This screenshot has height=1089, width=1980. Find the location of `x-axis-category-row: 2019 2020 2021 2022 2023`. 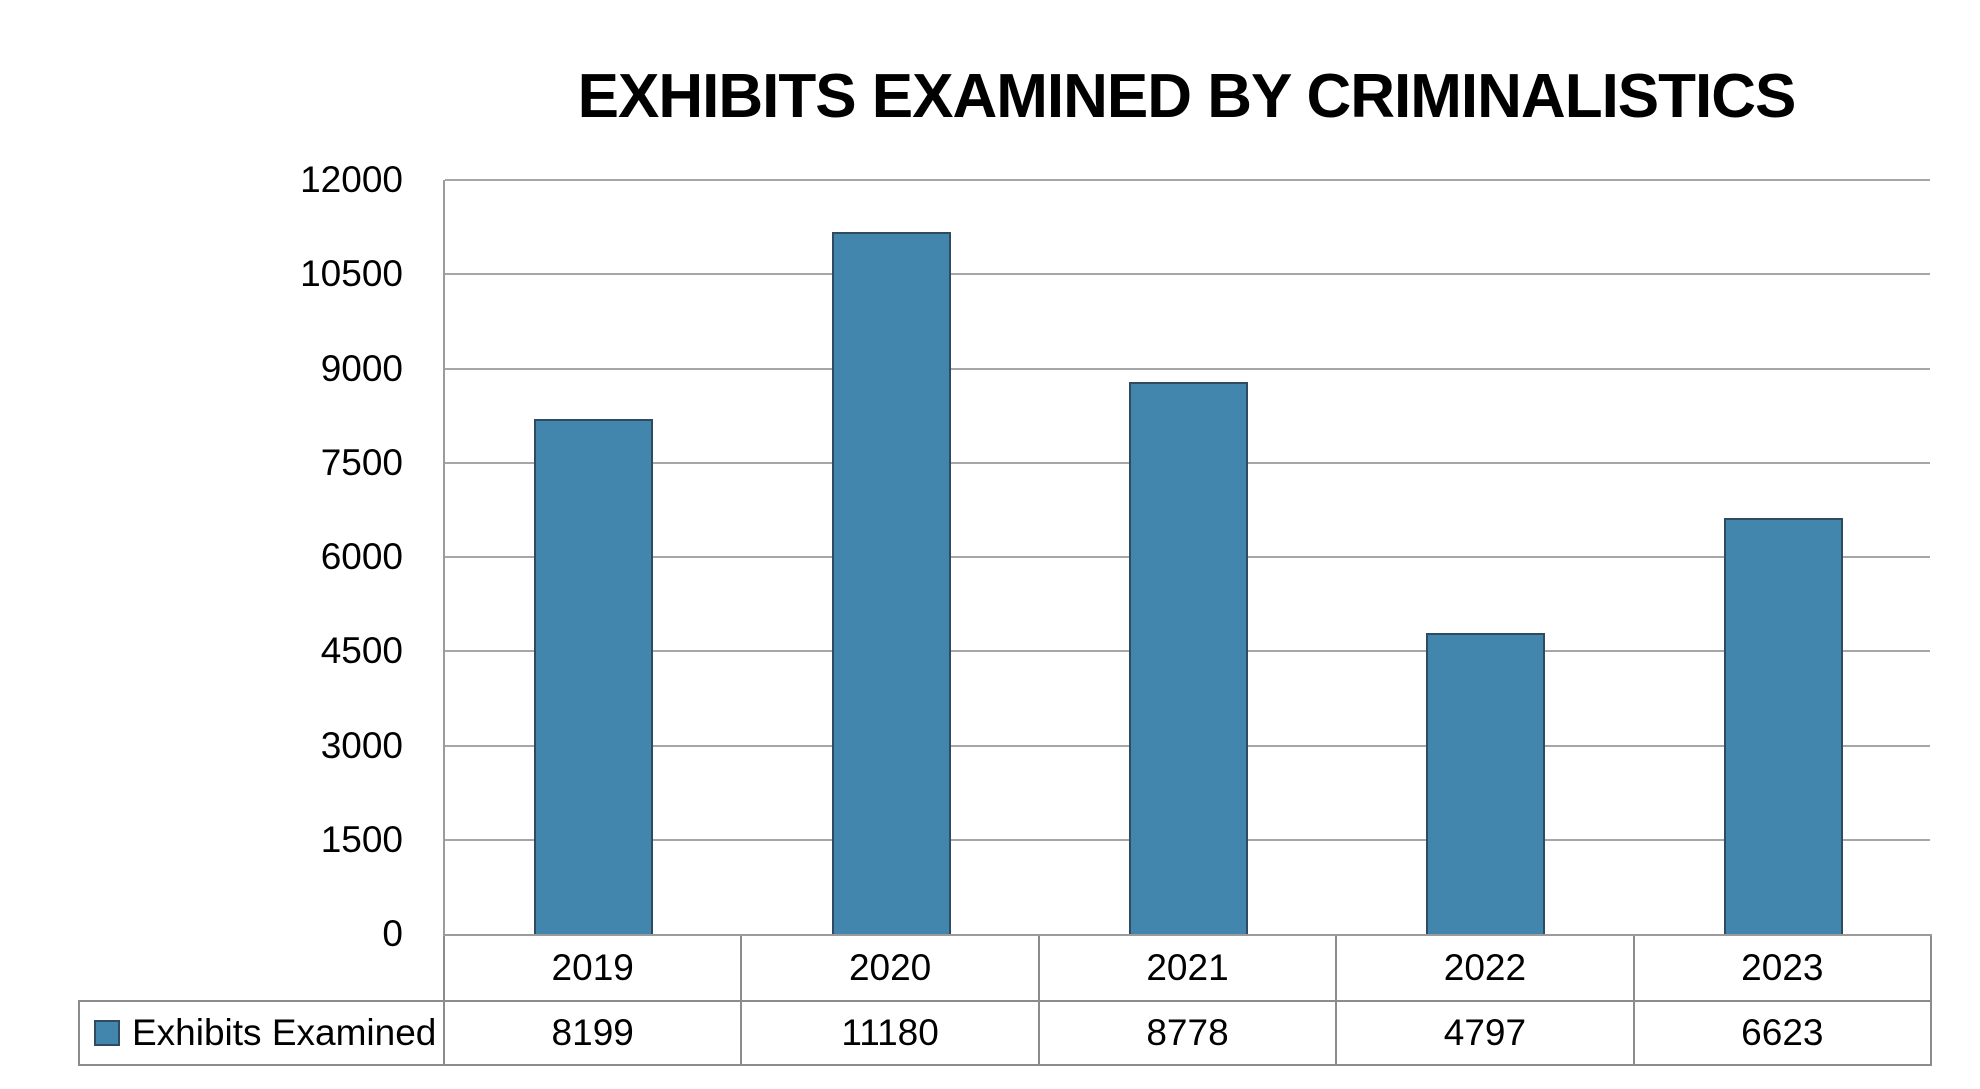

x-axis-category-row: 2019 2020 2021 2022 2023 is located at coordinates (1188, 967).